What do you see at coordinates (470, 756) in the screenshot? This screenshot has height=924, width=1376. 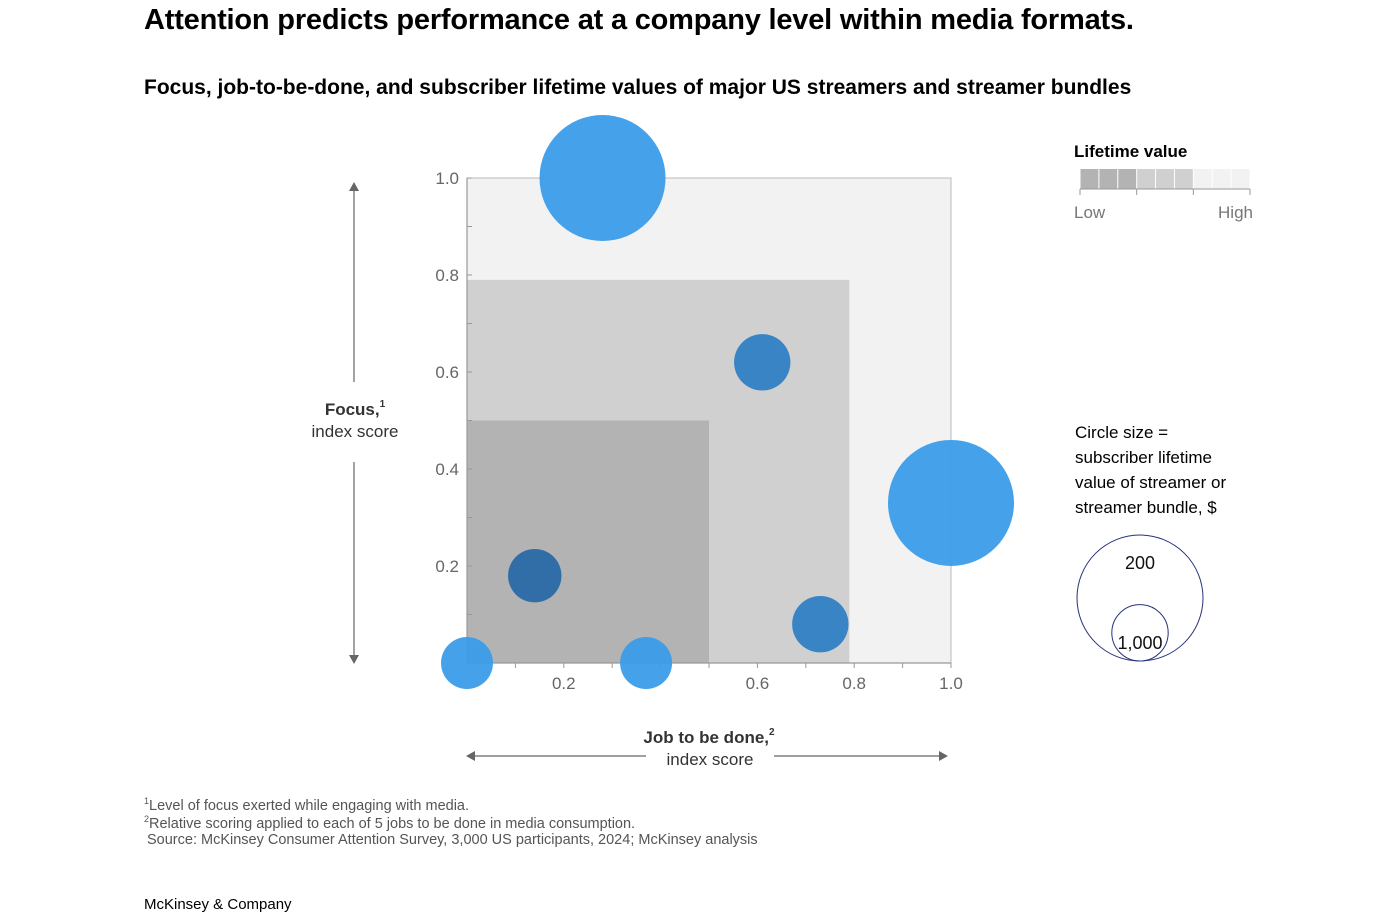 I see `x-arrow-left-head` at bounding box center [470, 756].